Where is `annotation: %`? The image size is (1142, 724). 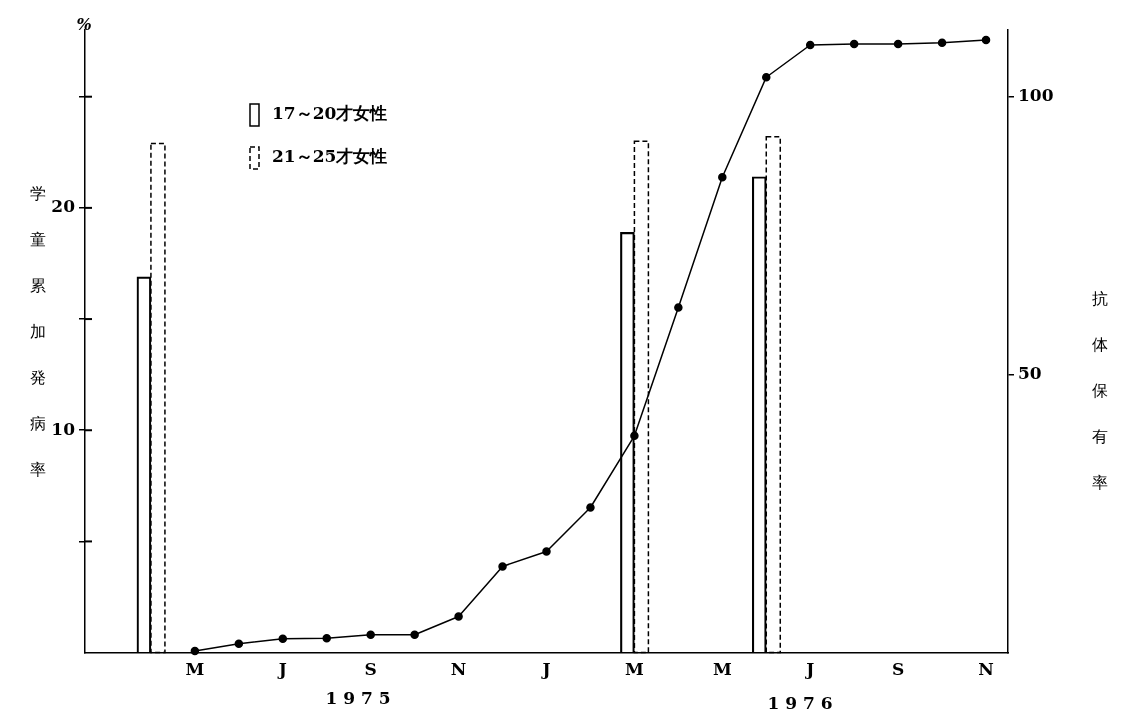
annotation: % is located at coordinates (84, 25).